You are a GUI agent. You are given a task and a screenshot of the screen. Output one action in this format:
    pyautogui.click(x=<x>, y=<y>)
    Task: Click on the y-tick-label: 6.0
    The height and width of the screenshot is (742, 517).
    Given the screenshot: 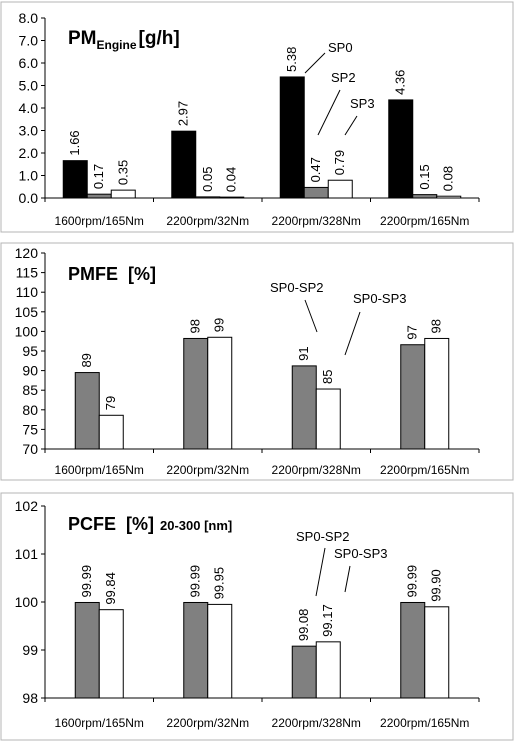 What is the action you would take?
    pyautogui.click(x=29, y=63)
    